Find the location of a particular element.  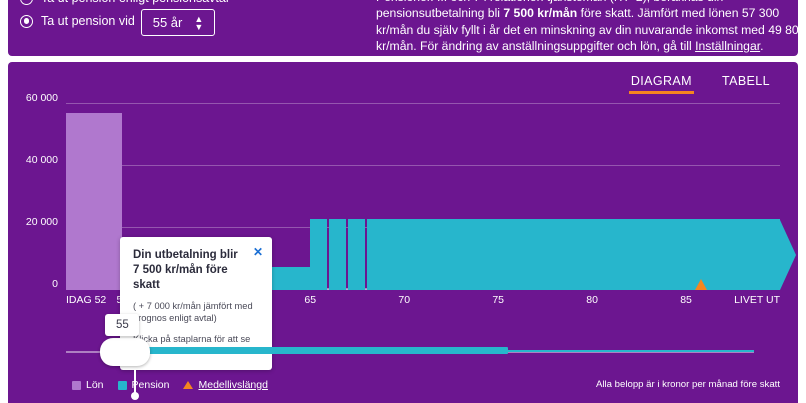

paragraph-amount-bold: 7 500 kr/mån is located at coordinates (540, 13).